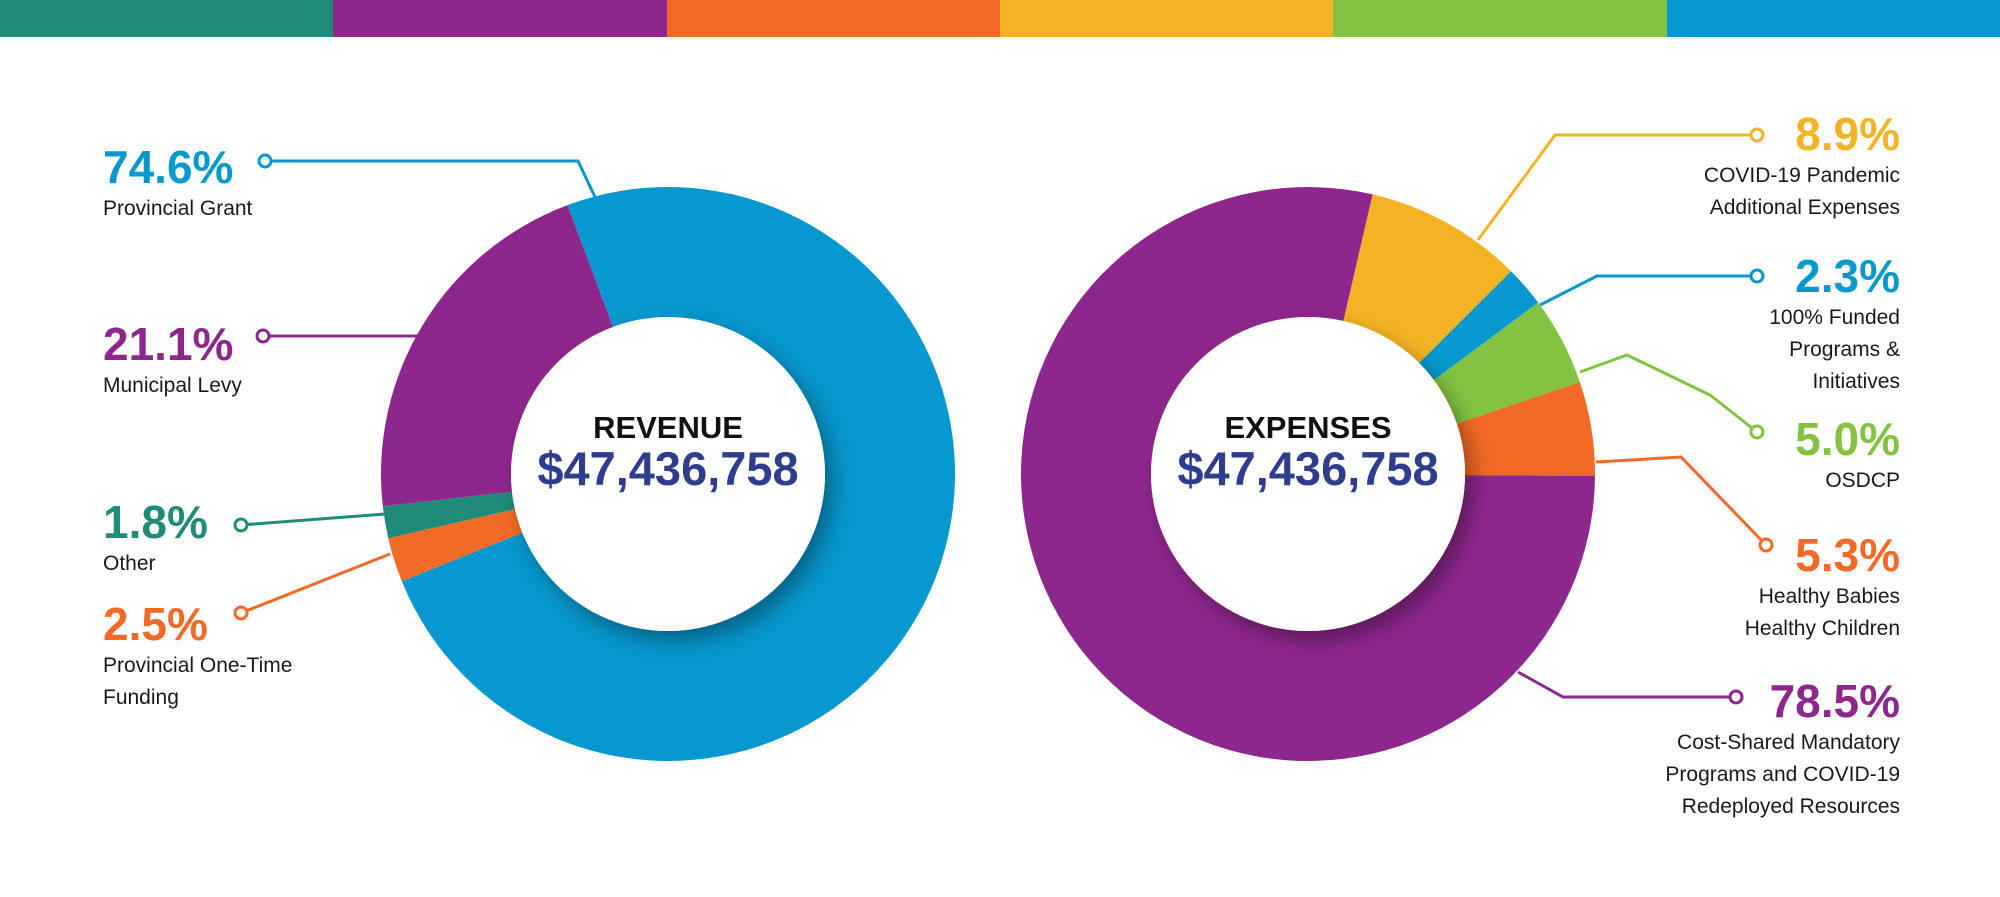 The width and height of the screenshot is (2000, 897). Describe the element at coordinates (1847, 134) in the screenshot. I see `percent-label: 8.9%` at that location.